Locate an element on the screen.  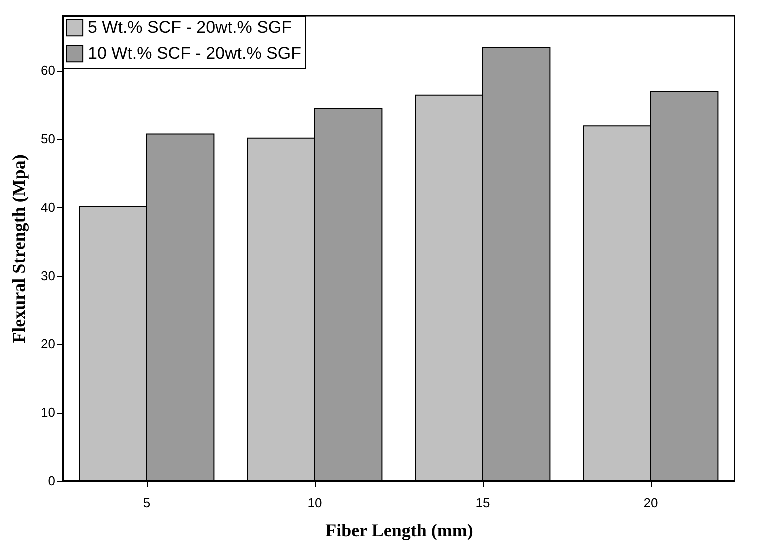
y-tick-label: 30 is located at coordinates (48, 276).